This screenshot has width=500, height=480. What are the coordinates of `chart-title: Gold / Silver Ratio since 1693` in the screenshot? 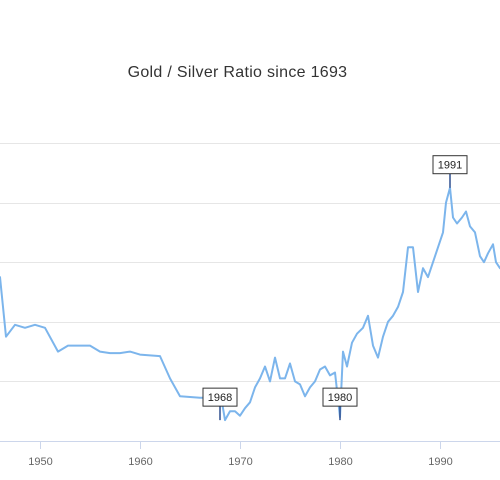 It's located at (237, 72).